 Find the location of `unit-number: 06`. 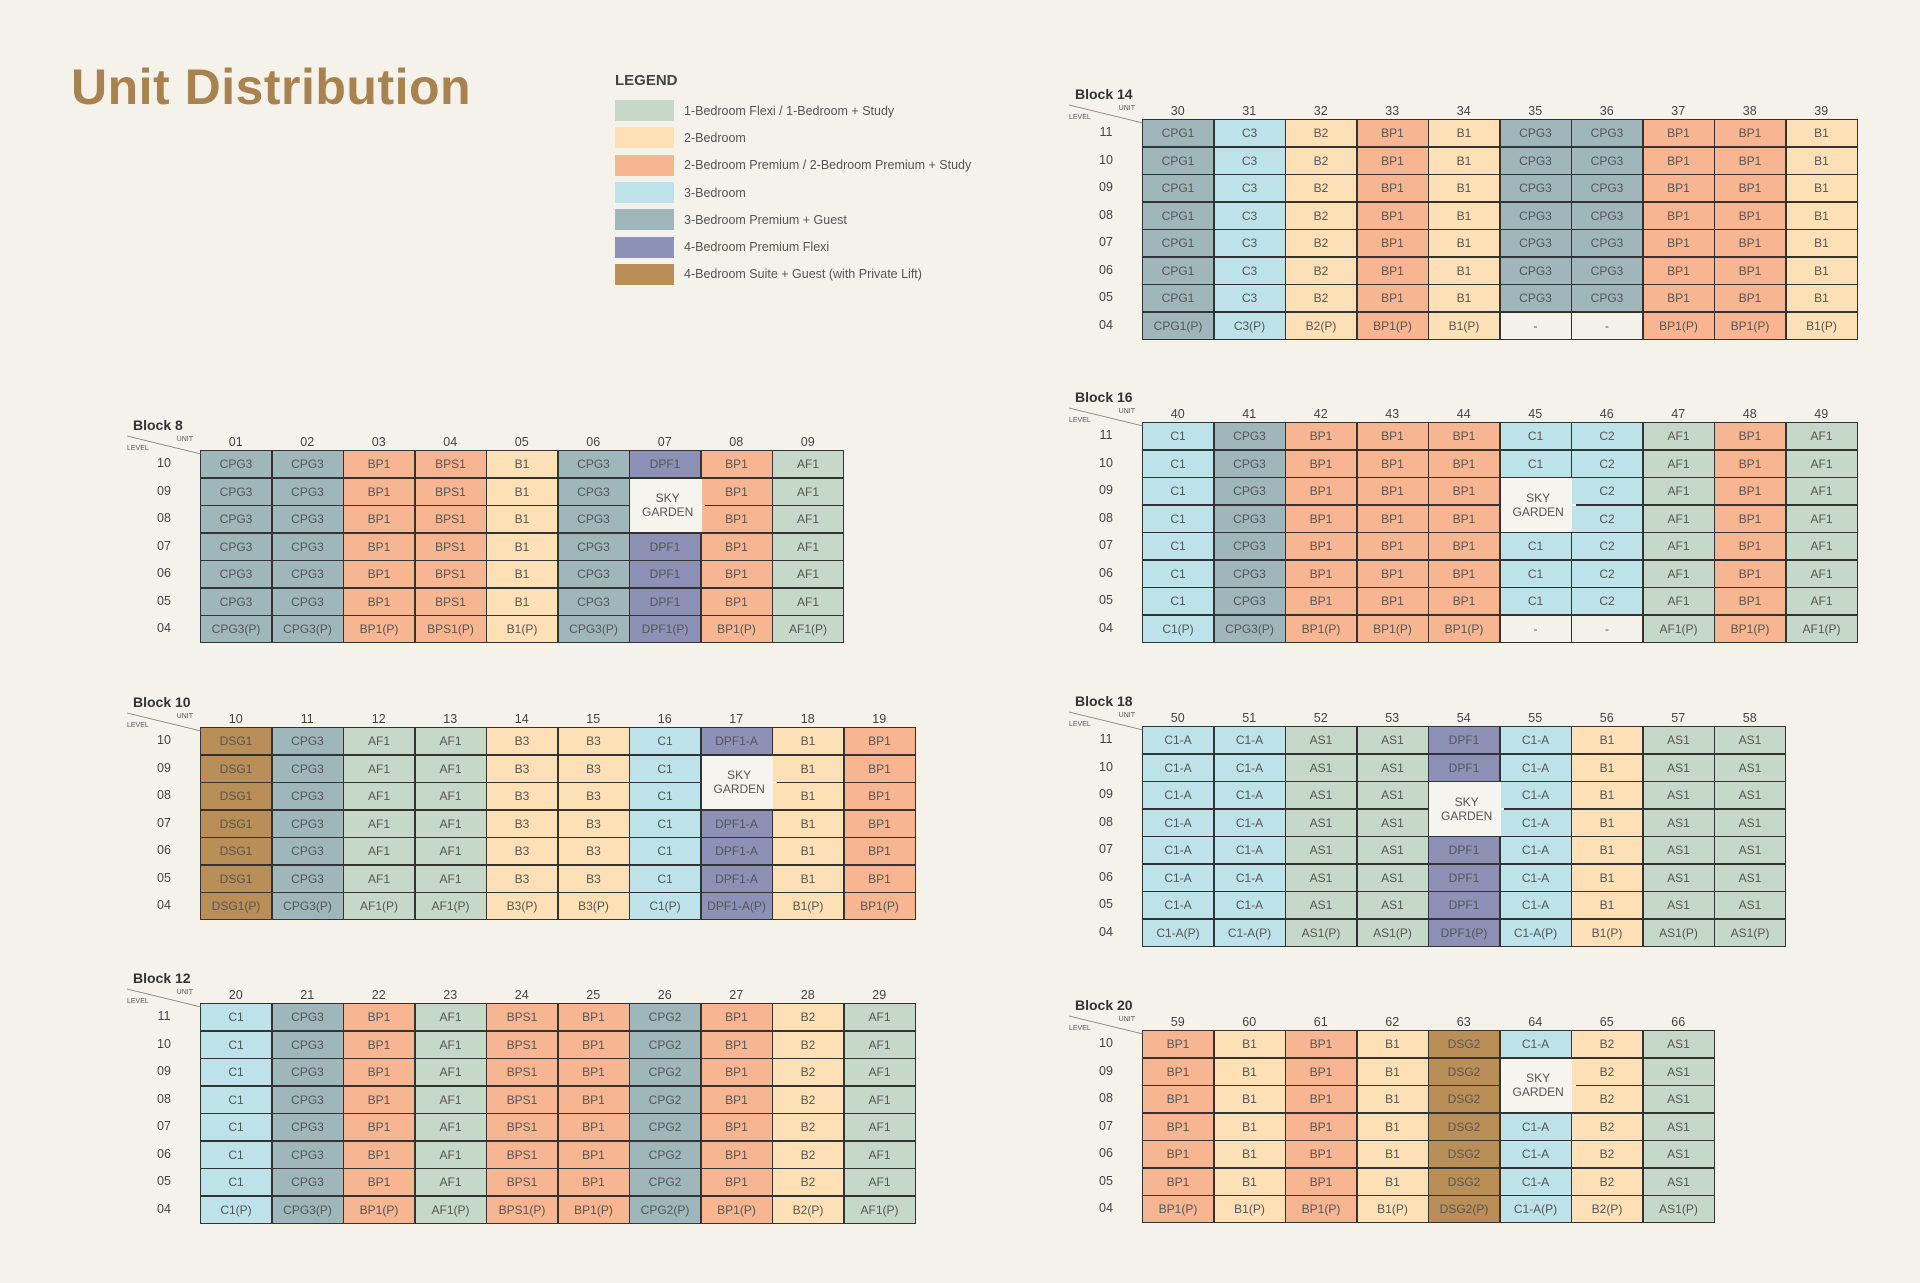

unit-number: 06 is located at coordinates (593, 442).